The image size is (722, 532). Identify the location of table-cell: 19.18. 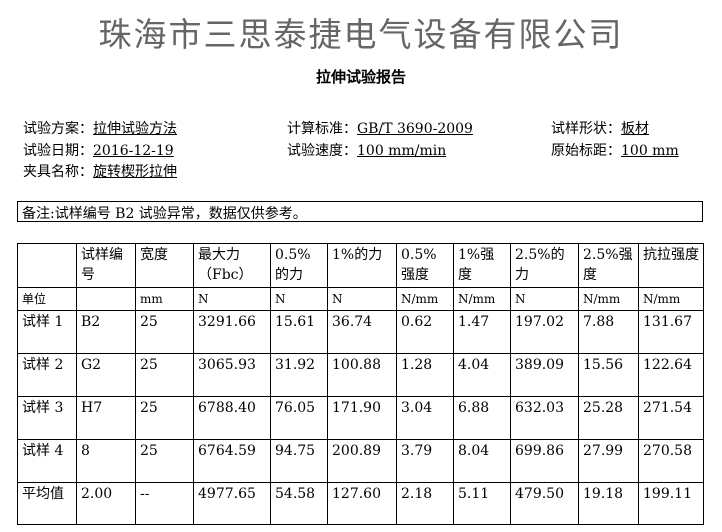
(608, 503).